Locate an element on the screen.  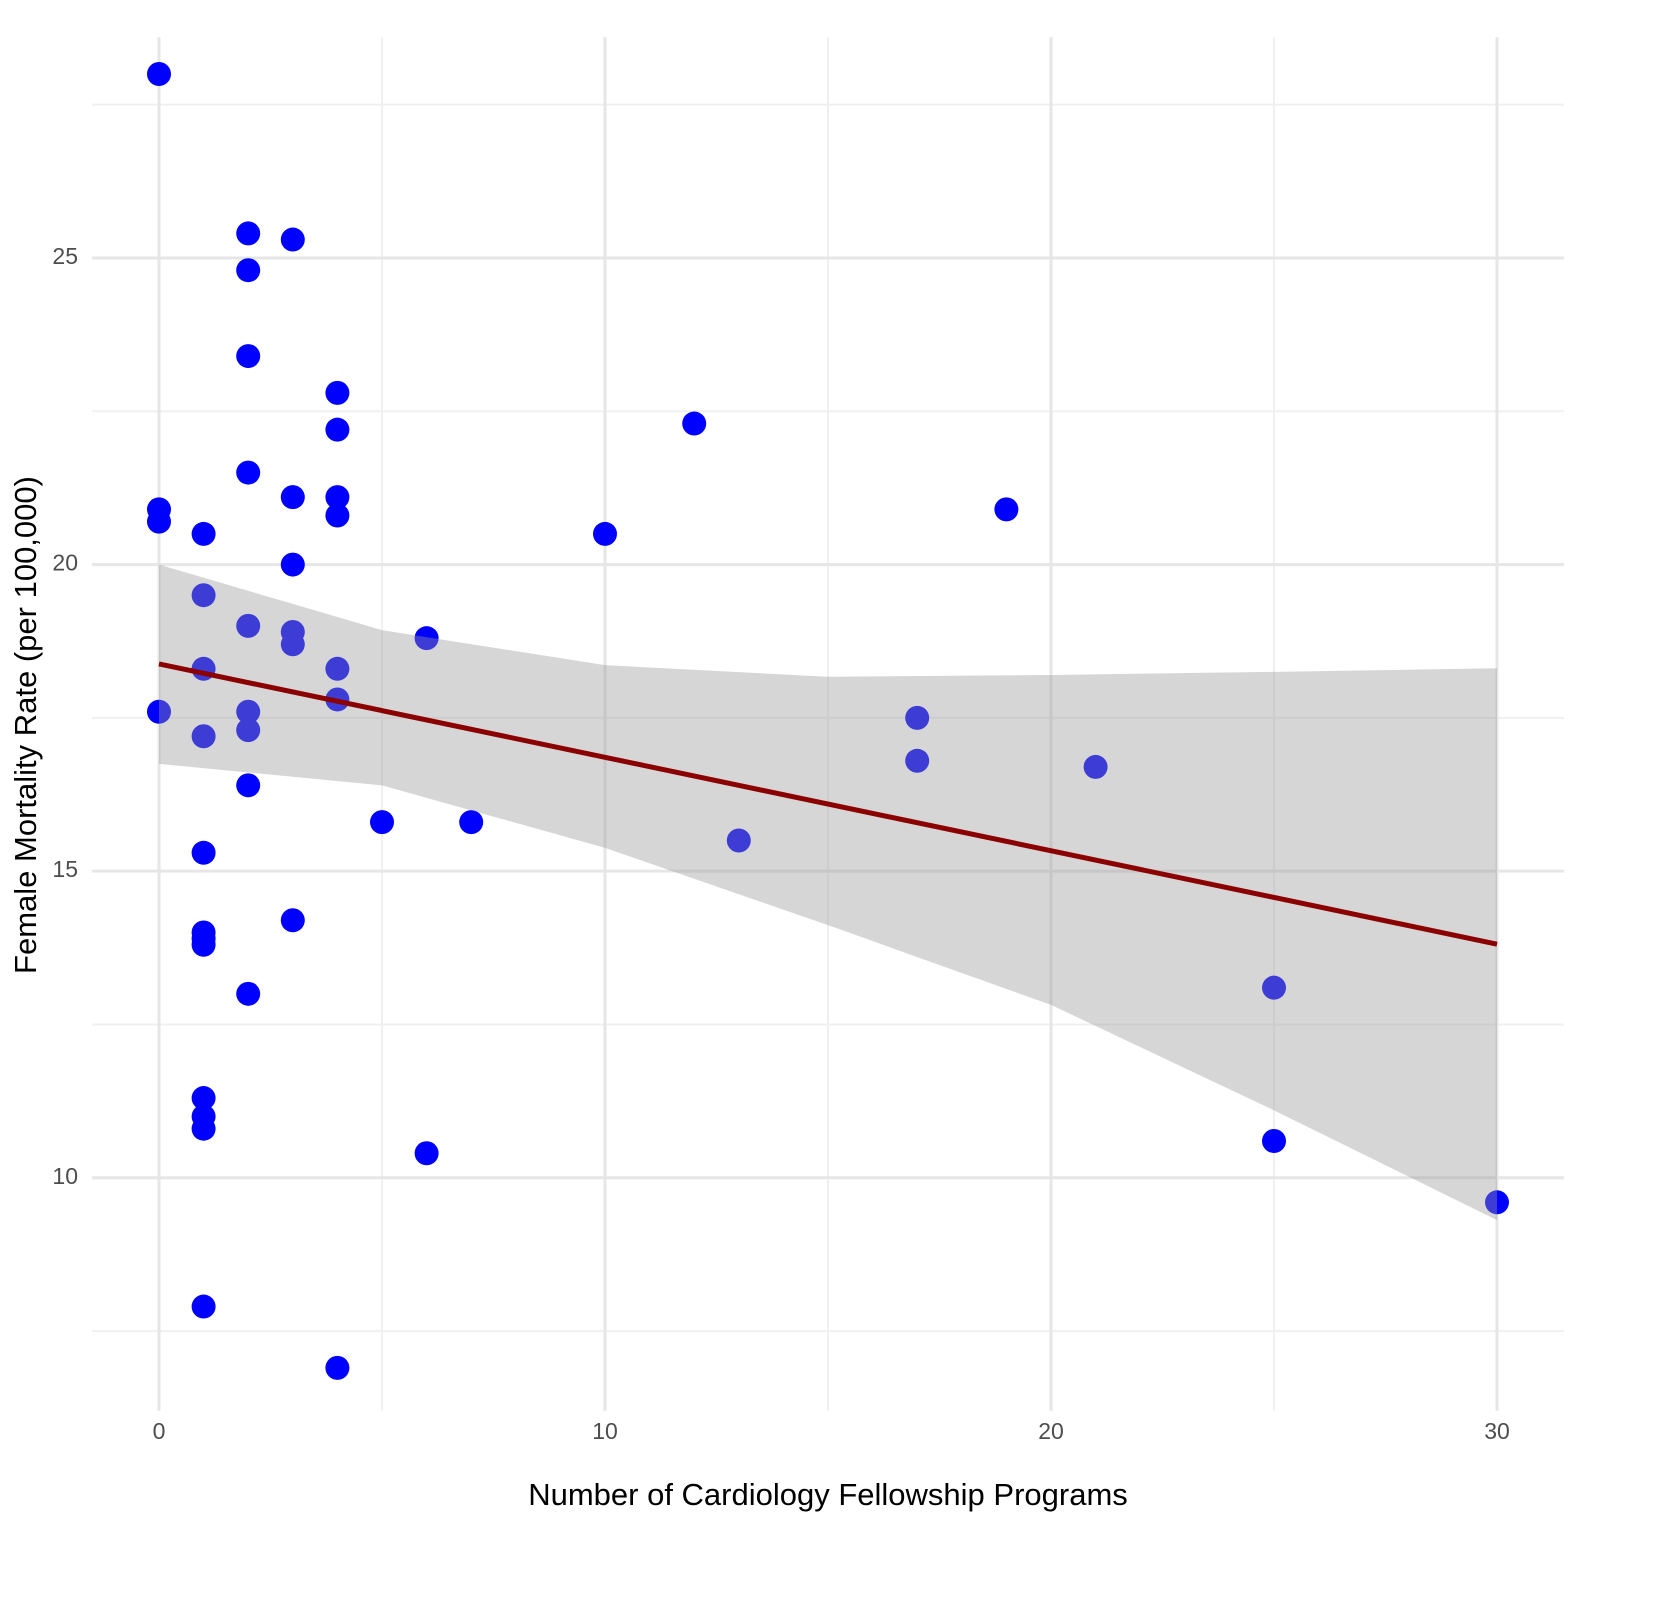
y-axis-title: Female Mortality Rate (per 100,000) is located at coordinates (25, 725).